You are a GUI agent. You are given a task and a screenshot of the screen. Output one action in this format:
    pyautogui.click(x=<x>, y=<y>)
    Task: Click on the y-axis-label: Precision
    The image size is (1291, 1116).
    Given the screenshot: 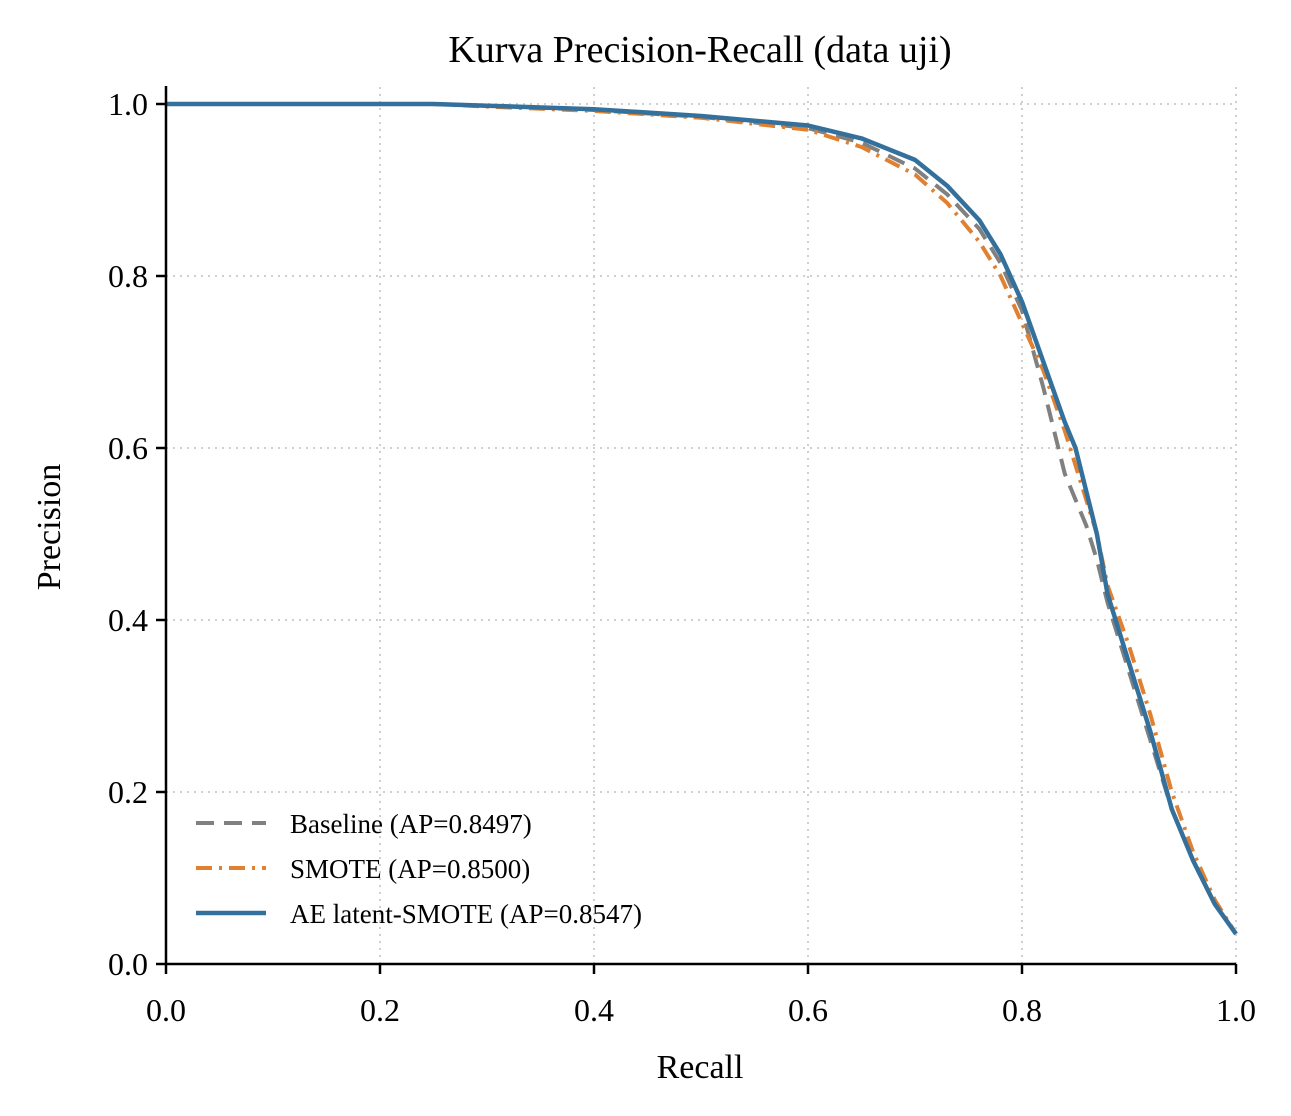 What is the action you would take?
    pyautogui.click(x=49, y=527)
    